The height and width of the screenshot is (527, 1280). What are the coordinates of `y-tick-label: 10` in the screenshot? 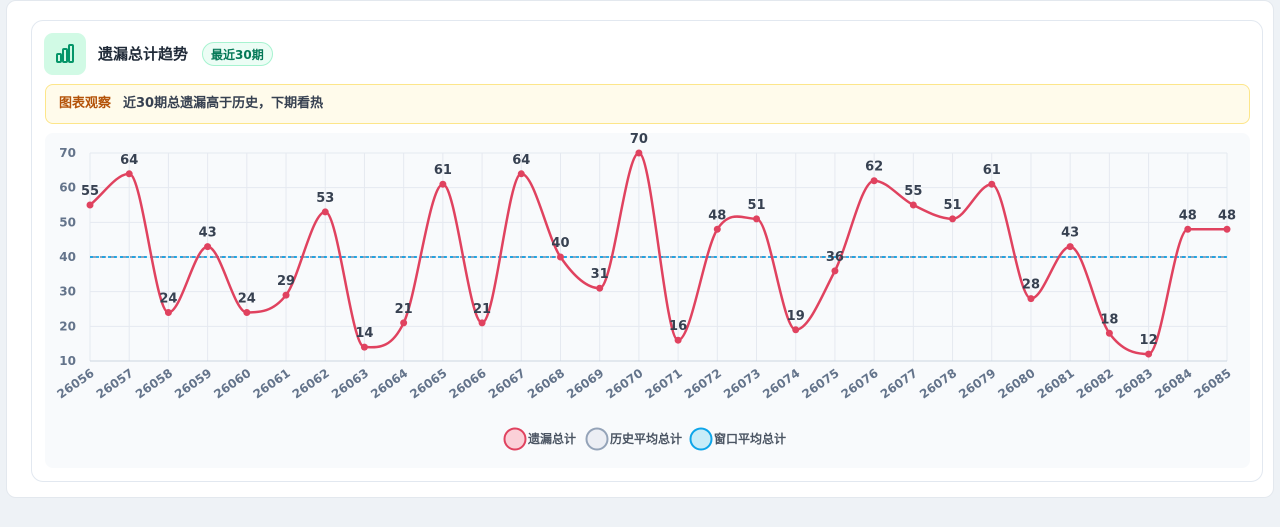 It's located at (67, 361).